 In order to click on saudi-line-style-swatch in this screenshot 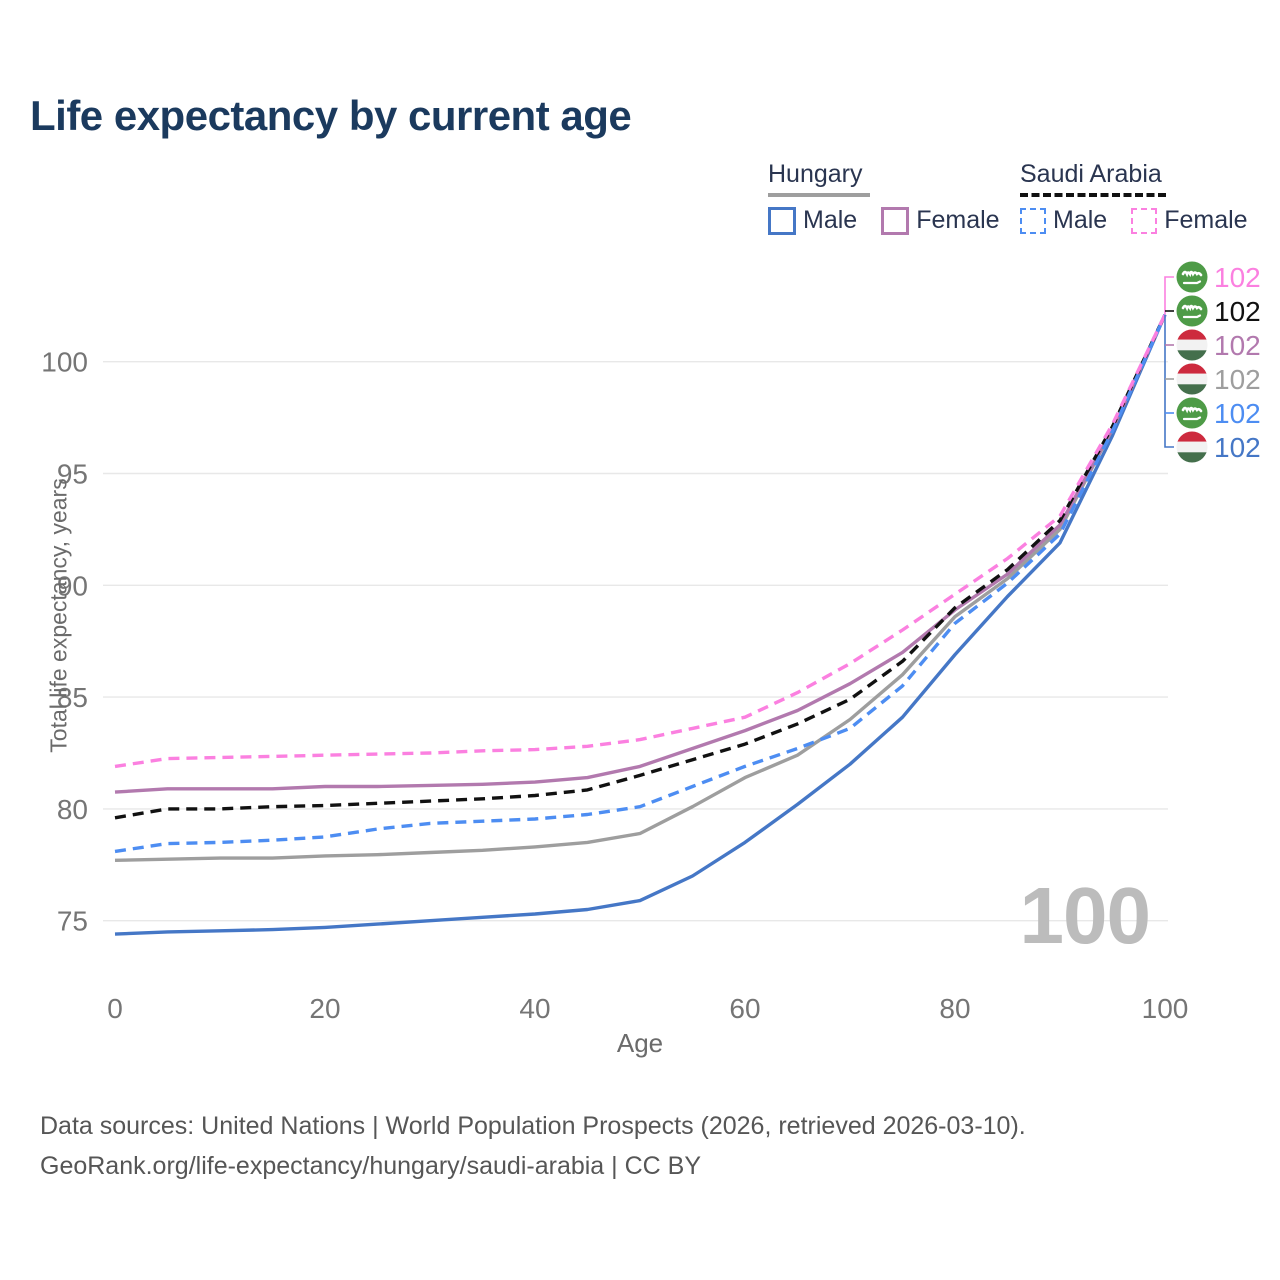, I will do `click(1093, 195)`.